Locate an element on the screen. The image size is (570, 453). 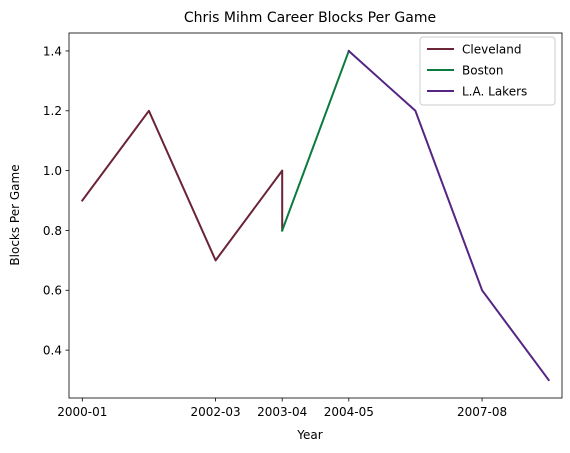
y-axis: 0.4 0.6 0.8 1.0 1.2 1.4 is located at coordinates (56, 200).